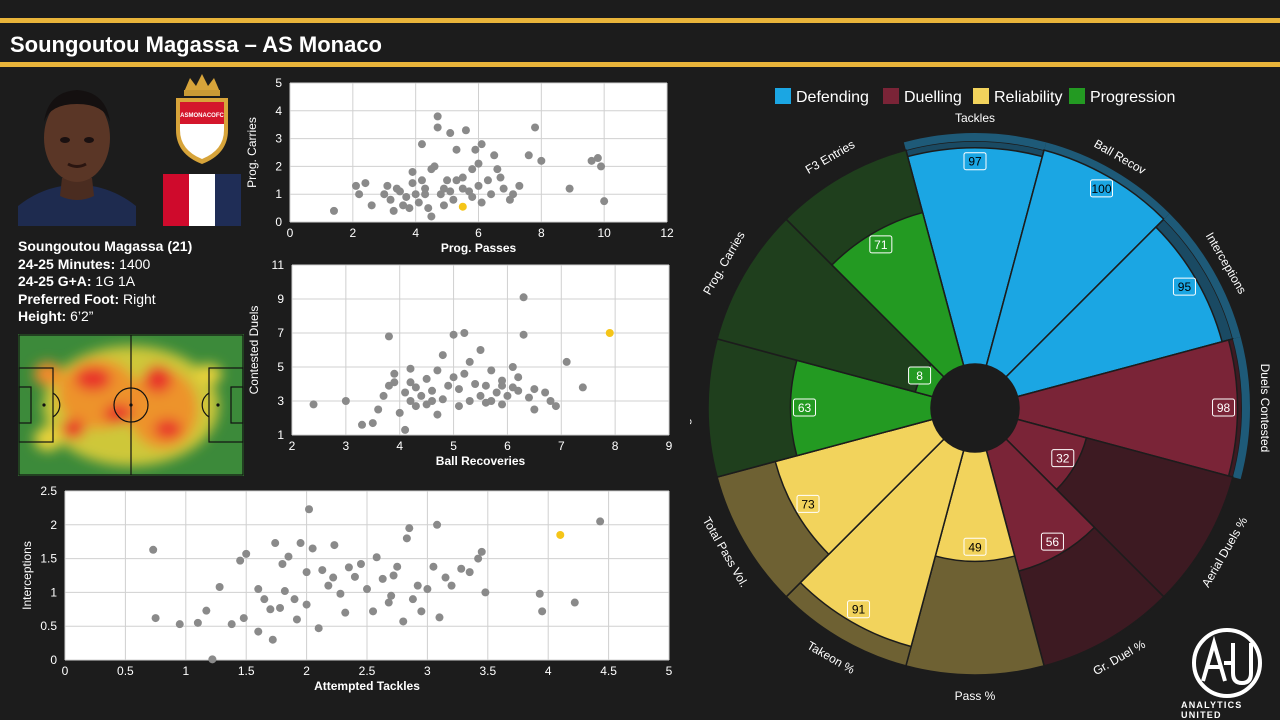  What do you see at coordinates (202, 116) in the screenshot?
I see `crest-text: ASMONACOFC` at bounding box center [202, 116].